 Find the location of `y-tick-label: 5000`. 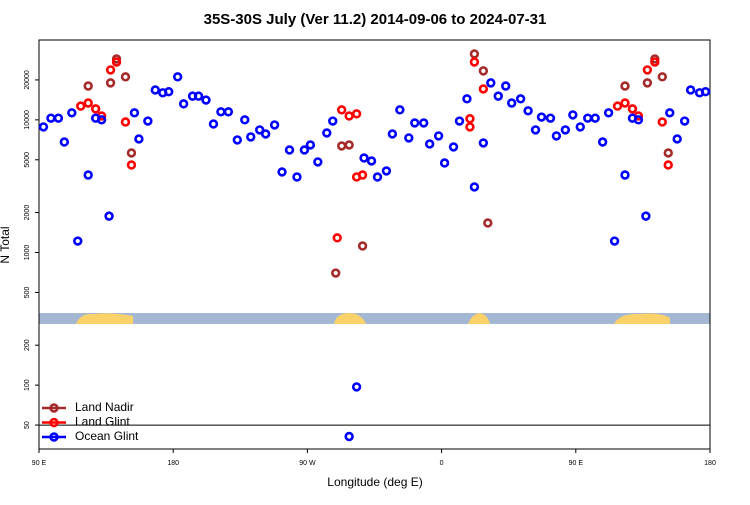

y-tick-label: 5000 is located at coordinates (27, 160).